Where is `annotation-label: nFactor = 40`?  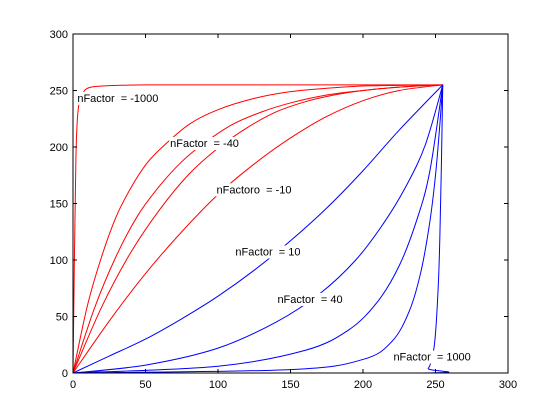
annotation-label: nFactor = 40 is located at coordinates (309, 300).